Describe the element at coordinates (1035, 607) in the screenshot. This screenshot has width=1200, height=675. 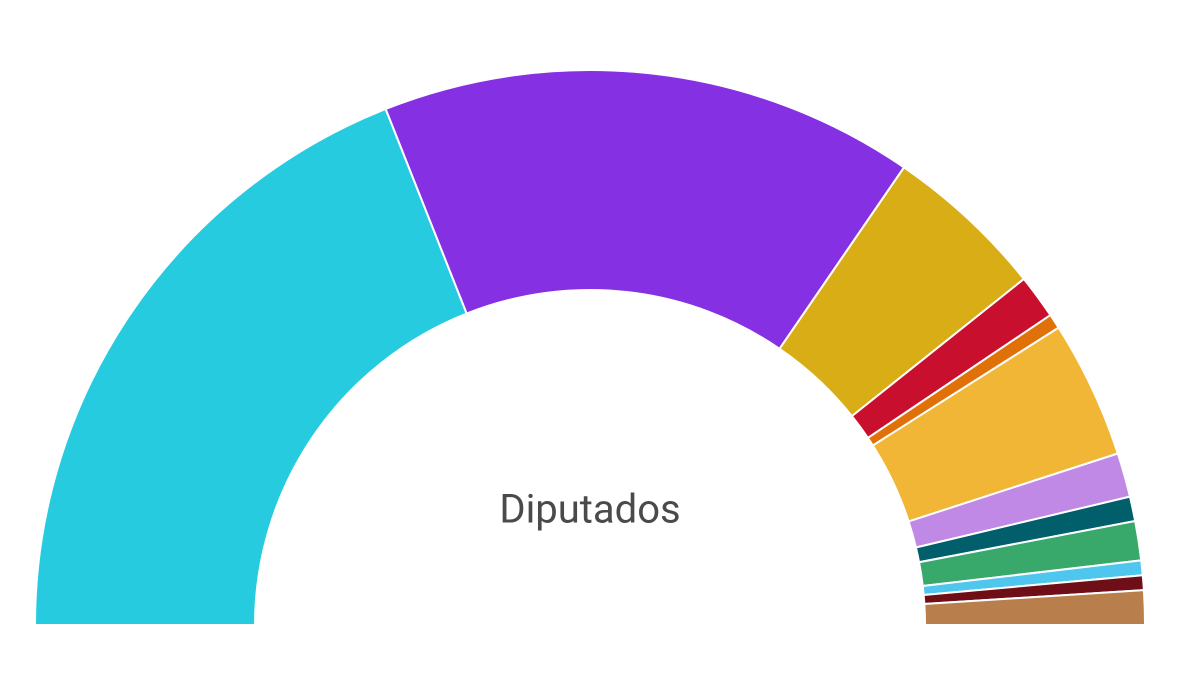
I see `segment` at that location.